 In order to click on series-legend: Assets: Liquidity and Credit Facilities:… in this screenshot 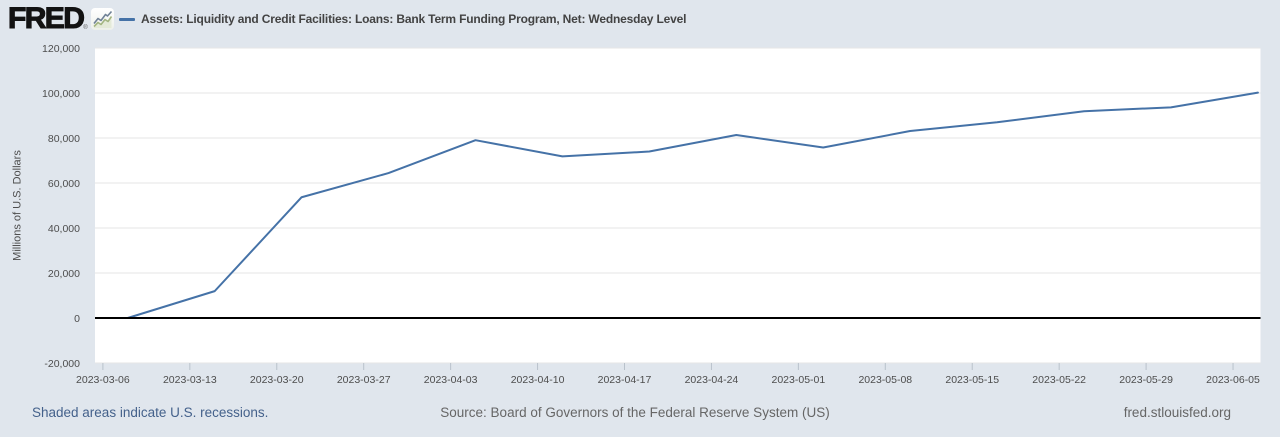, I will do `click(402, 19)`.